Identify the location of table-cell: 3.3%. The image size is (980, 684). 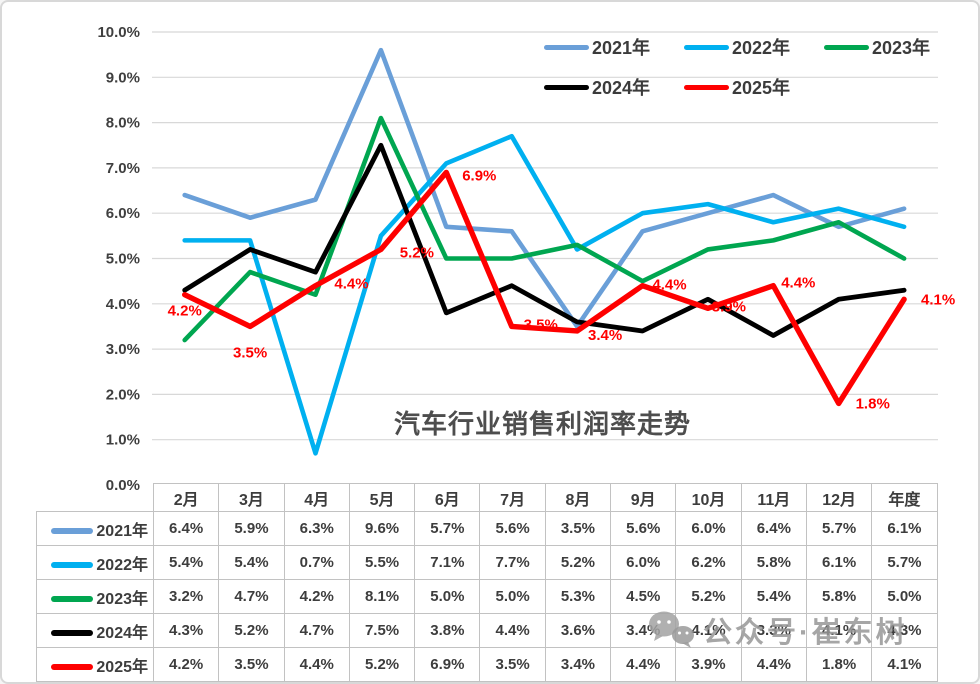
(773, 630).